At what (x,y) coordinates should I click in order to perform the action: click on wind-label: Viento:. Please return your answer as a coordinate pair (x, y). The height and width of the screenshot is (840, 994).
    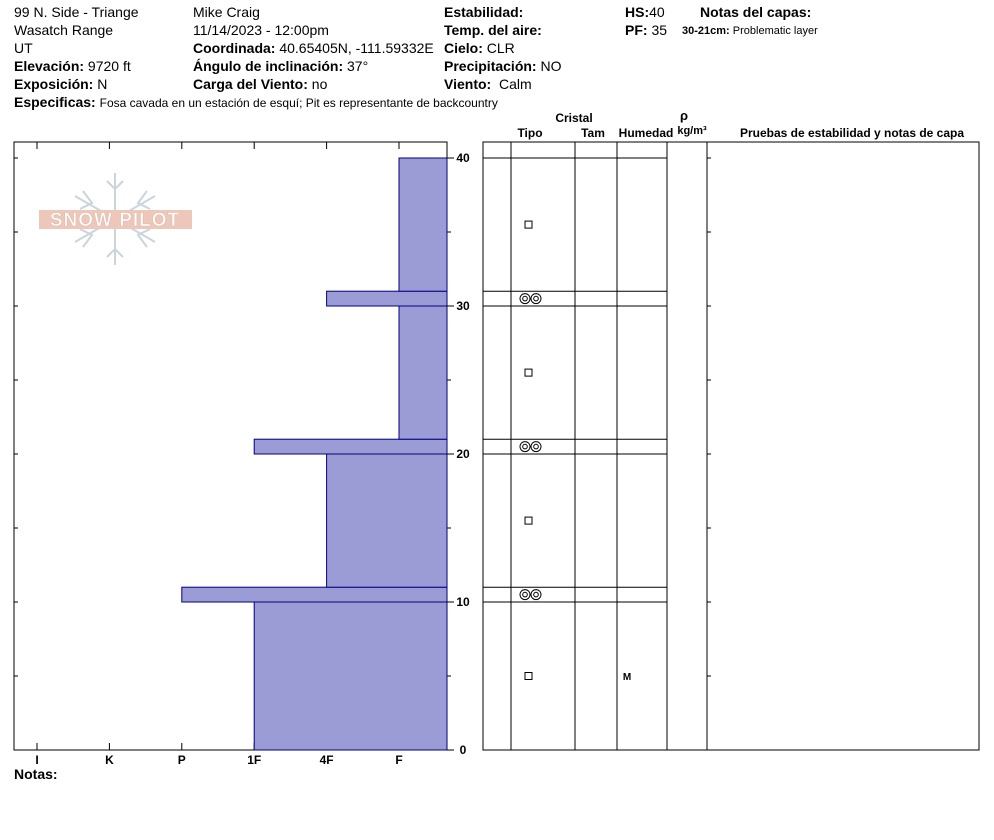
    Looking at the image, I should click on (468, 84).